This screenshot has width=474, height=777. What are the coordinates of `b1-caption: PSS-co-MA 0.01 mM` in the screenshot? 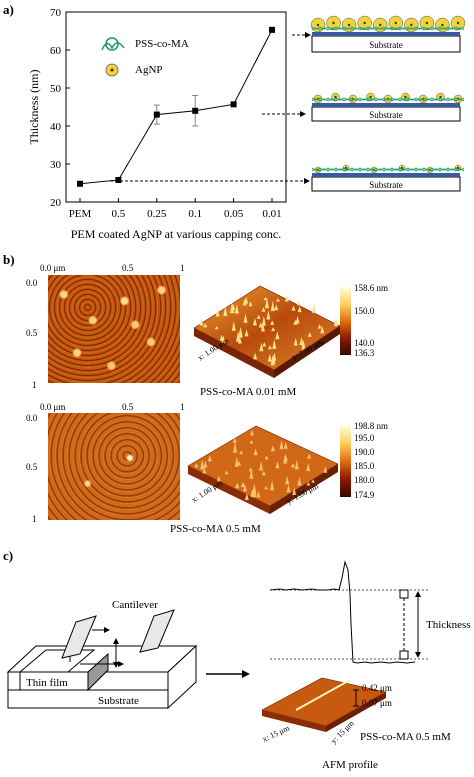 It's located at (248, 392).